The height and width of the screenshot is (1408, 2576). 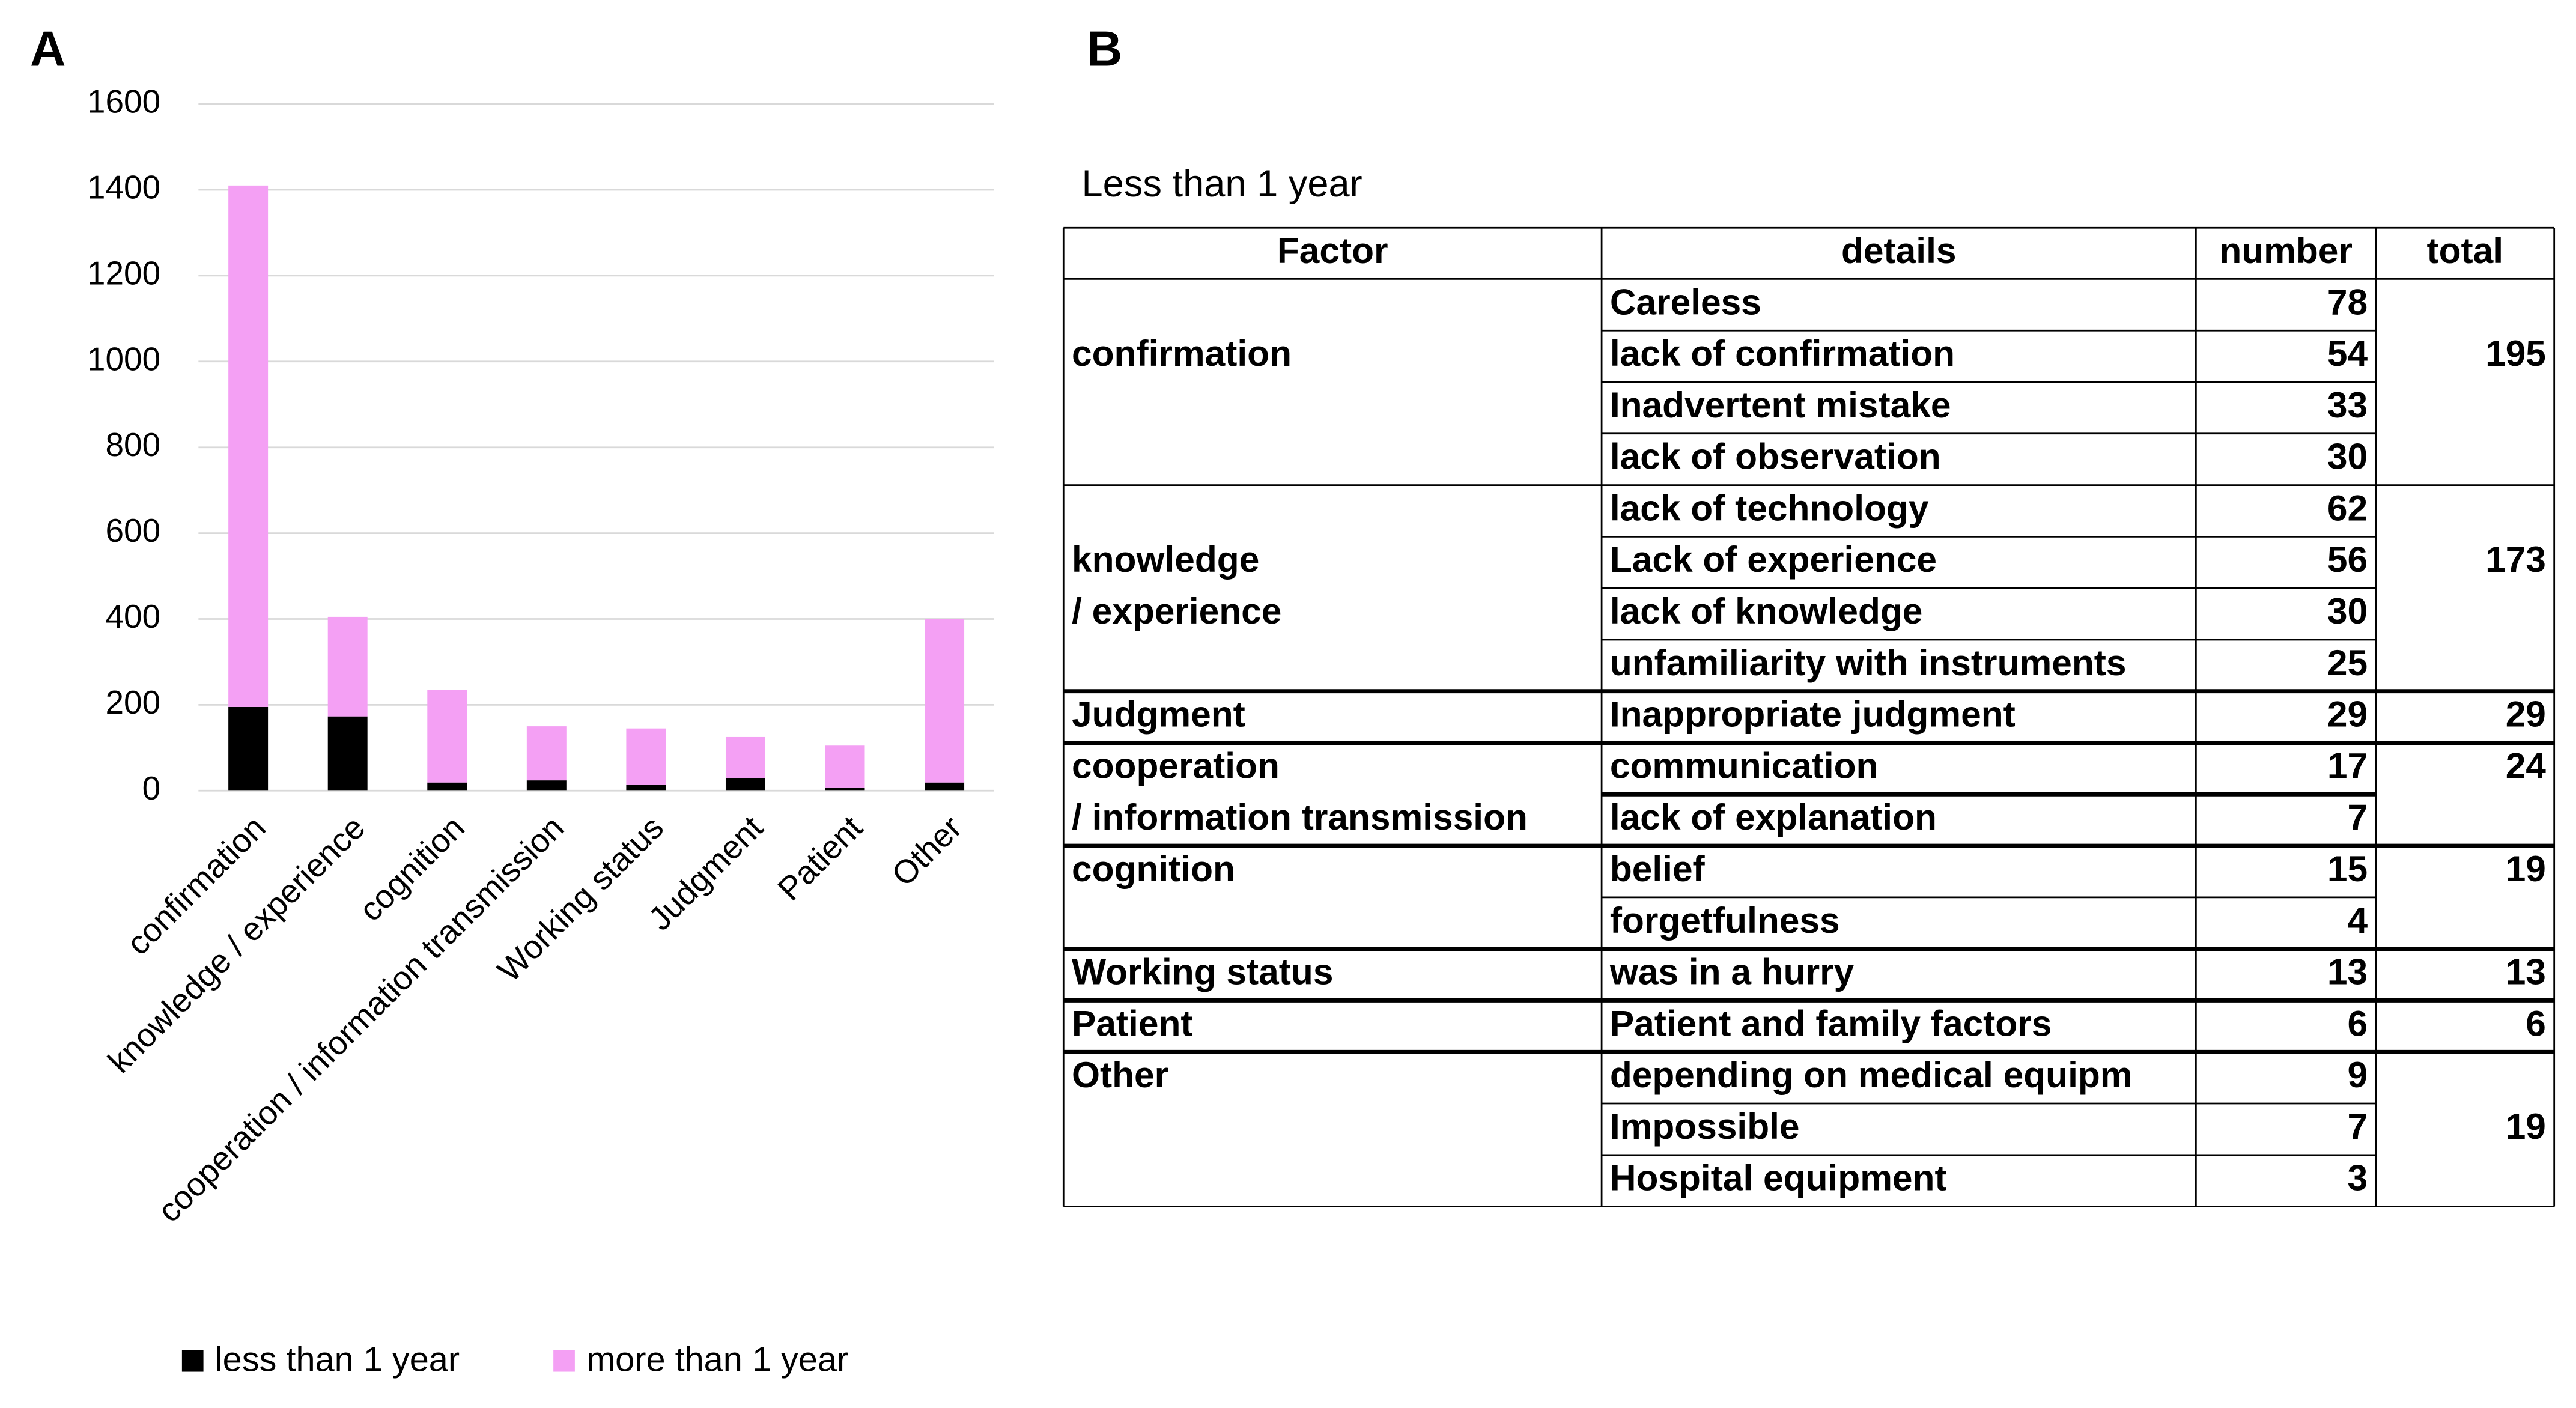 What do you see at coordinates (1705, 1126) in the screenshot?
I see `detail-cell: Impossible` at bounding box center [1705, 1126].